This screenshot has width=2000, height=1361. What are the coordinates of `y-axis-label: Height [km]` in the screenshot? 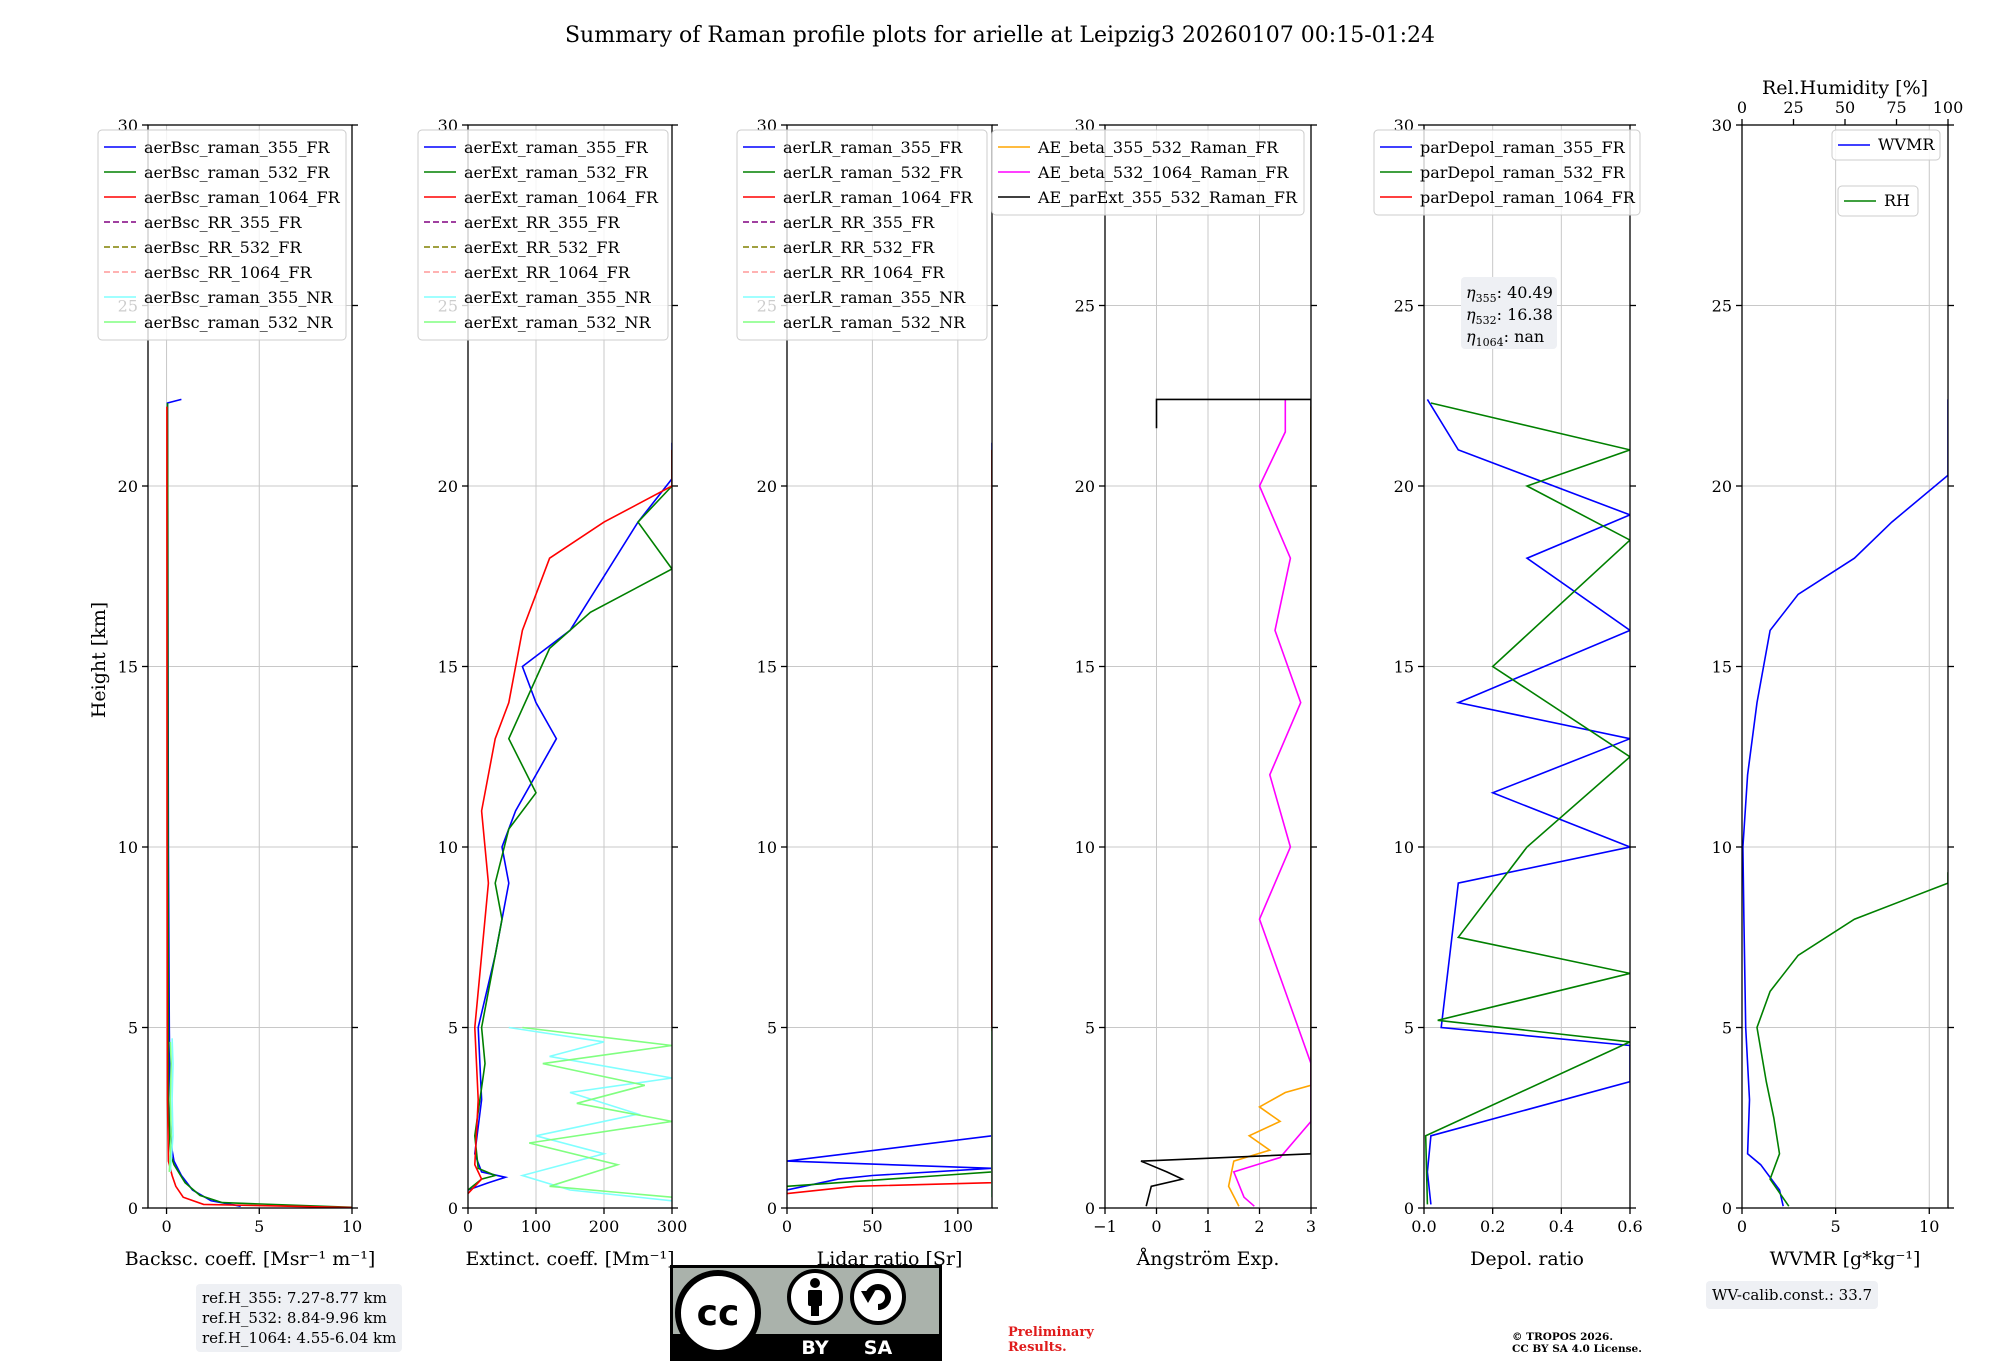 It's located at (99, 660).